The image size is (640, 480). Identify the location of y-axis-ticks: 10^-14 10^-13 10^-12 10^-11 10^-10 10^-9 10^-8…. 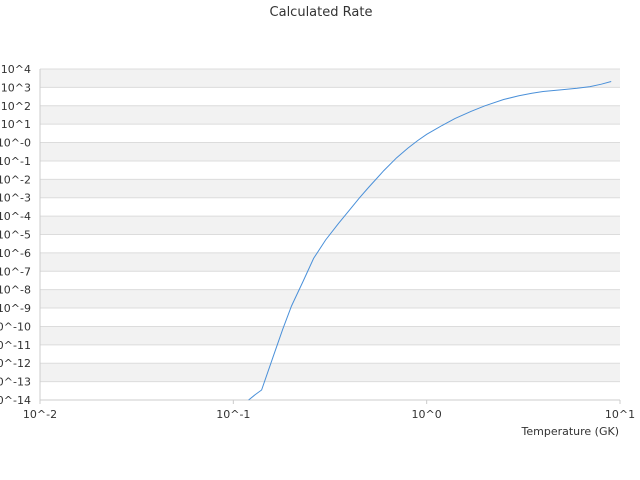
(15, 235).